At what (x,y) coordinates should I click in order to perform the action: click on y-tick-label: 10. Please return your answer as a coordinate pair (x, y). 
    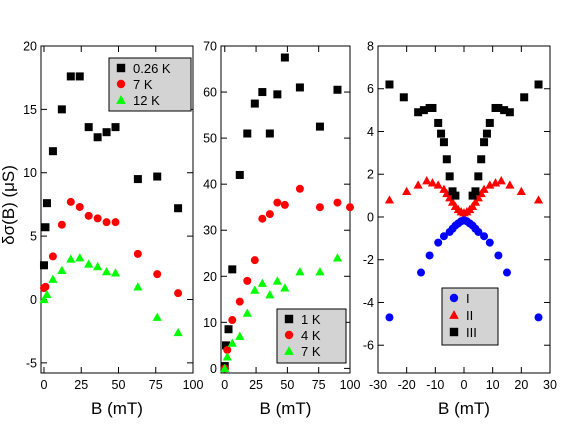
    Looking at the image, I should click on (30, 173).